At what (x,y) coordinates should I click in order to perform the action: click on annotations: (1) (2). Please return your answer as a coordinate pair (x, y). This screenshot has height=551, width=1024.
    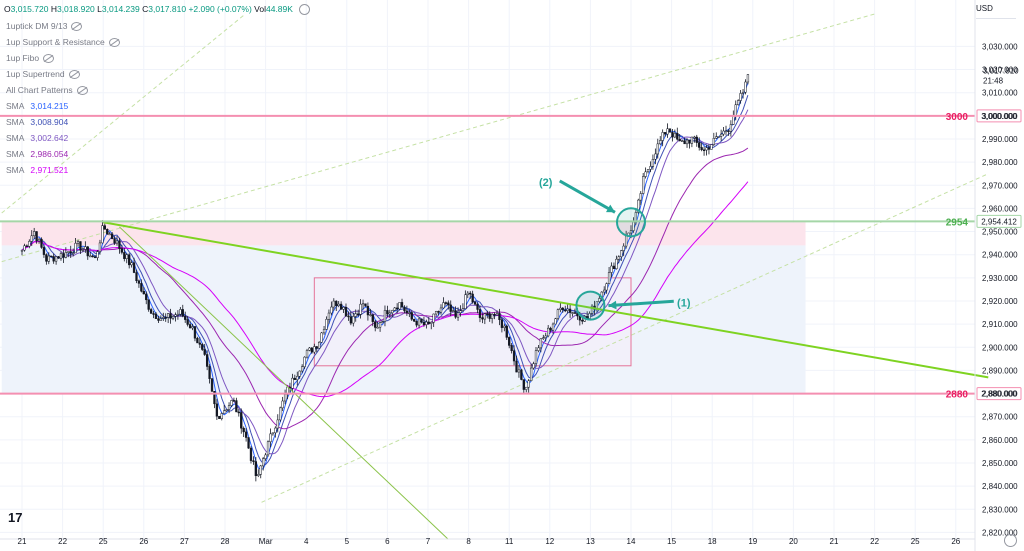
    Looking at the image, I should click on (615, 249).